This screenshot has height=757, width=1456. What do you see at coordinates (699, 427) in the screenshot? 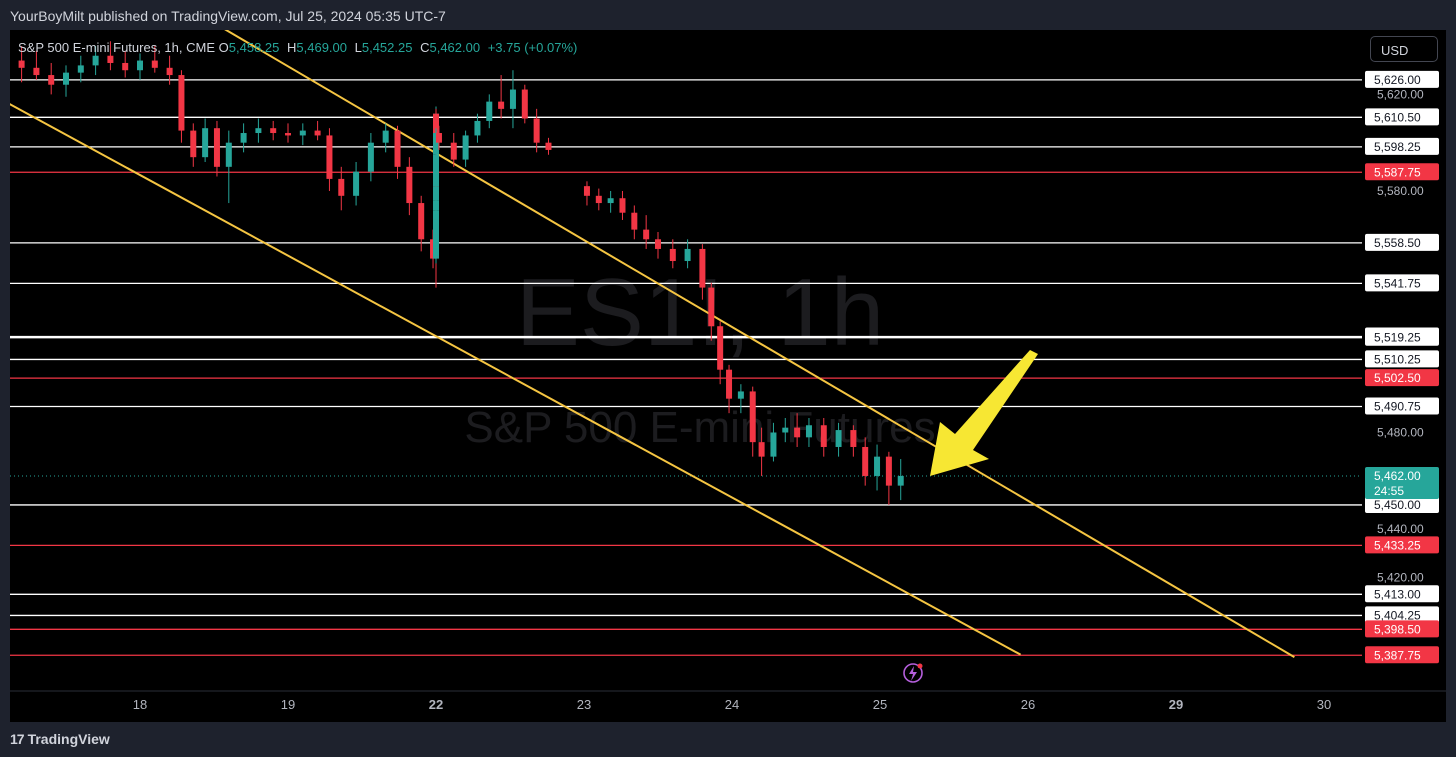
I see `watermark-name: S&P 500 E-mini Futures` at bounding box center [699, 427].